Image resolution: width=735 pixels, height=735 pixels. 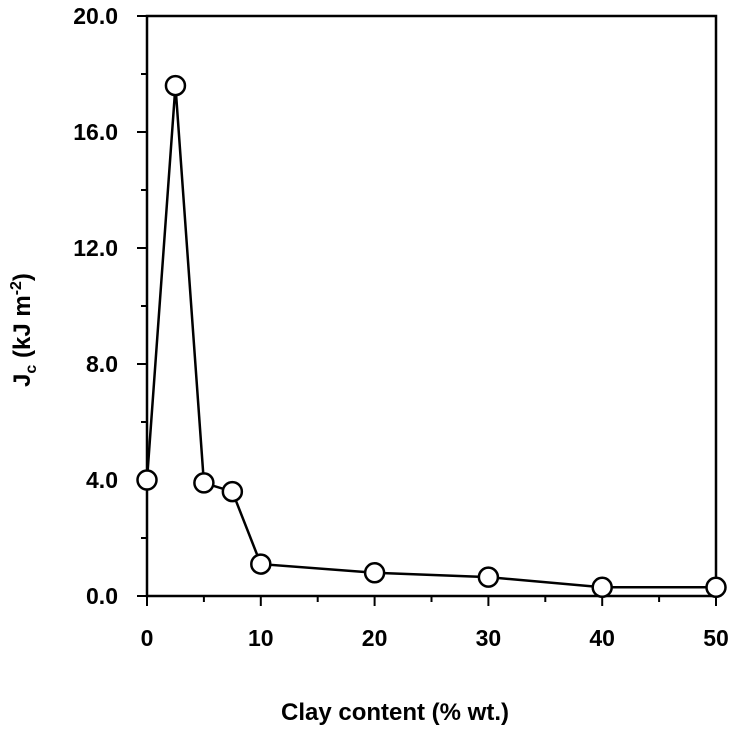 What do you see at coordinates (431, 601) in the screenshot?
I see `x-axis-ticks` at bounding box center [431, 601].